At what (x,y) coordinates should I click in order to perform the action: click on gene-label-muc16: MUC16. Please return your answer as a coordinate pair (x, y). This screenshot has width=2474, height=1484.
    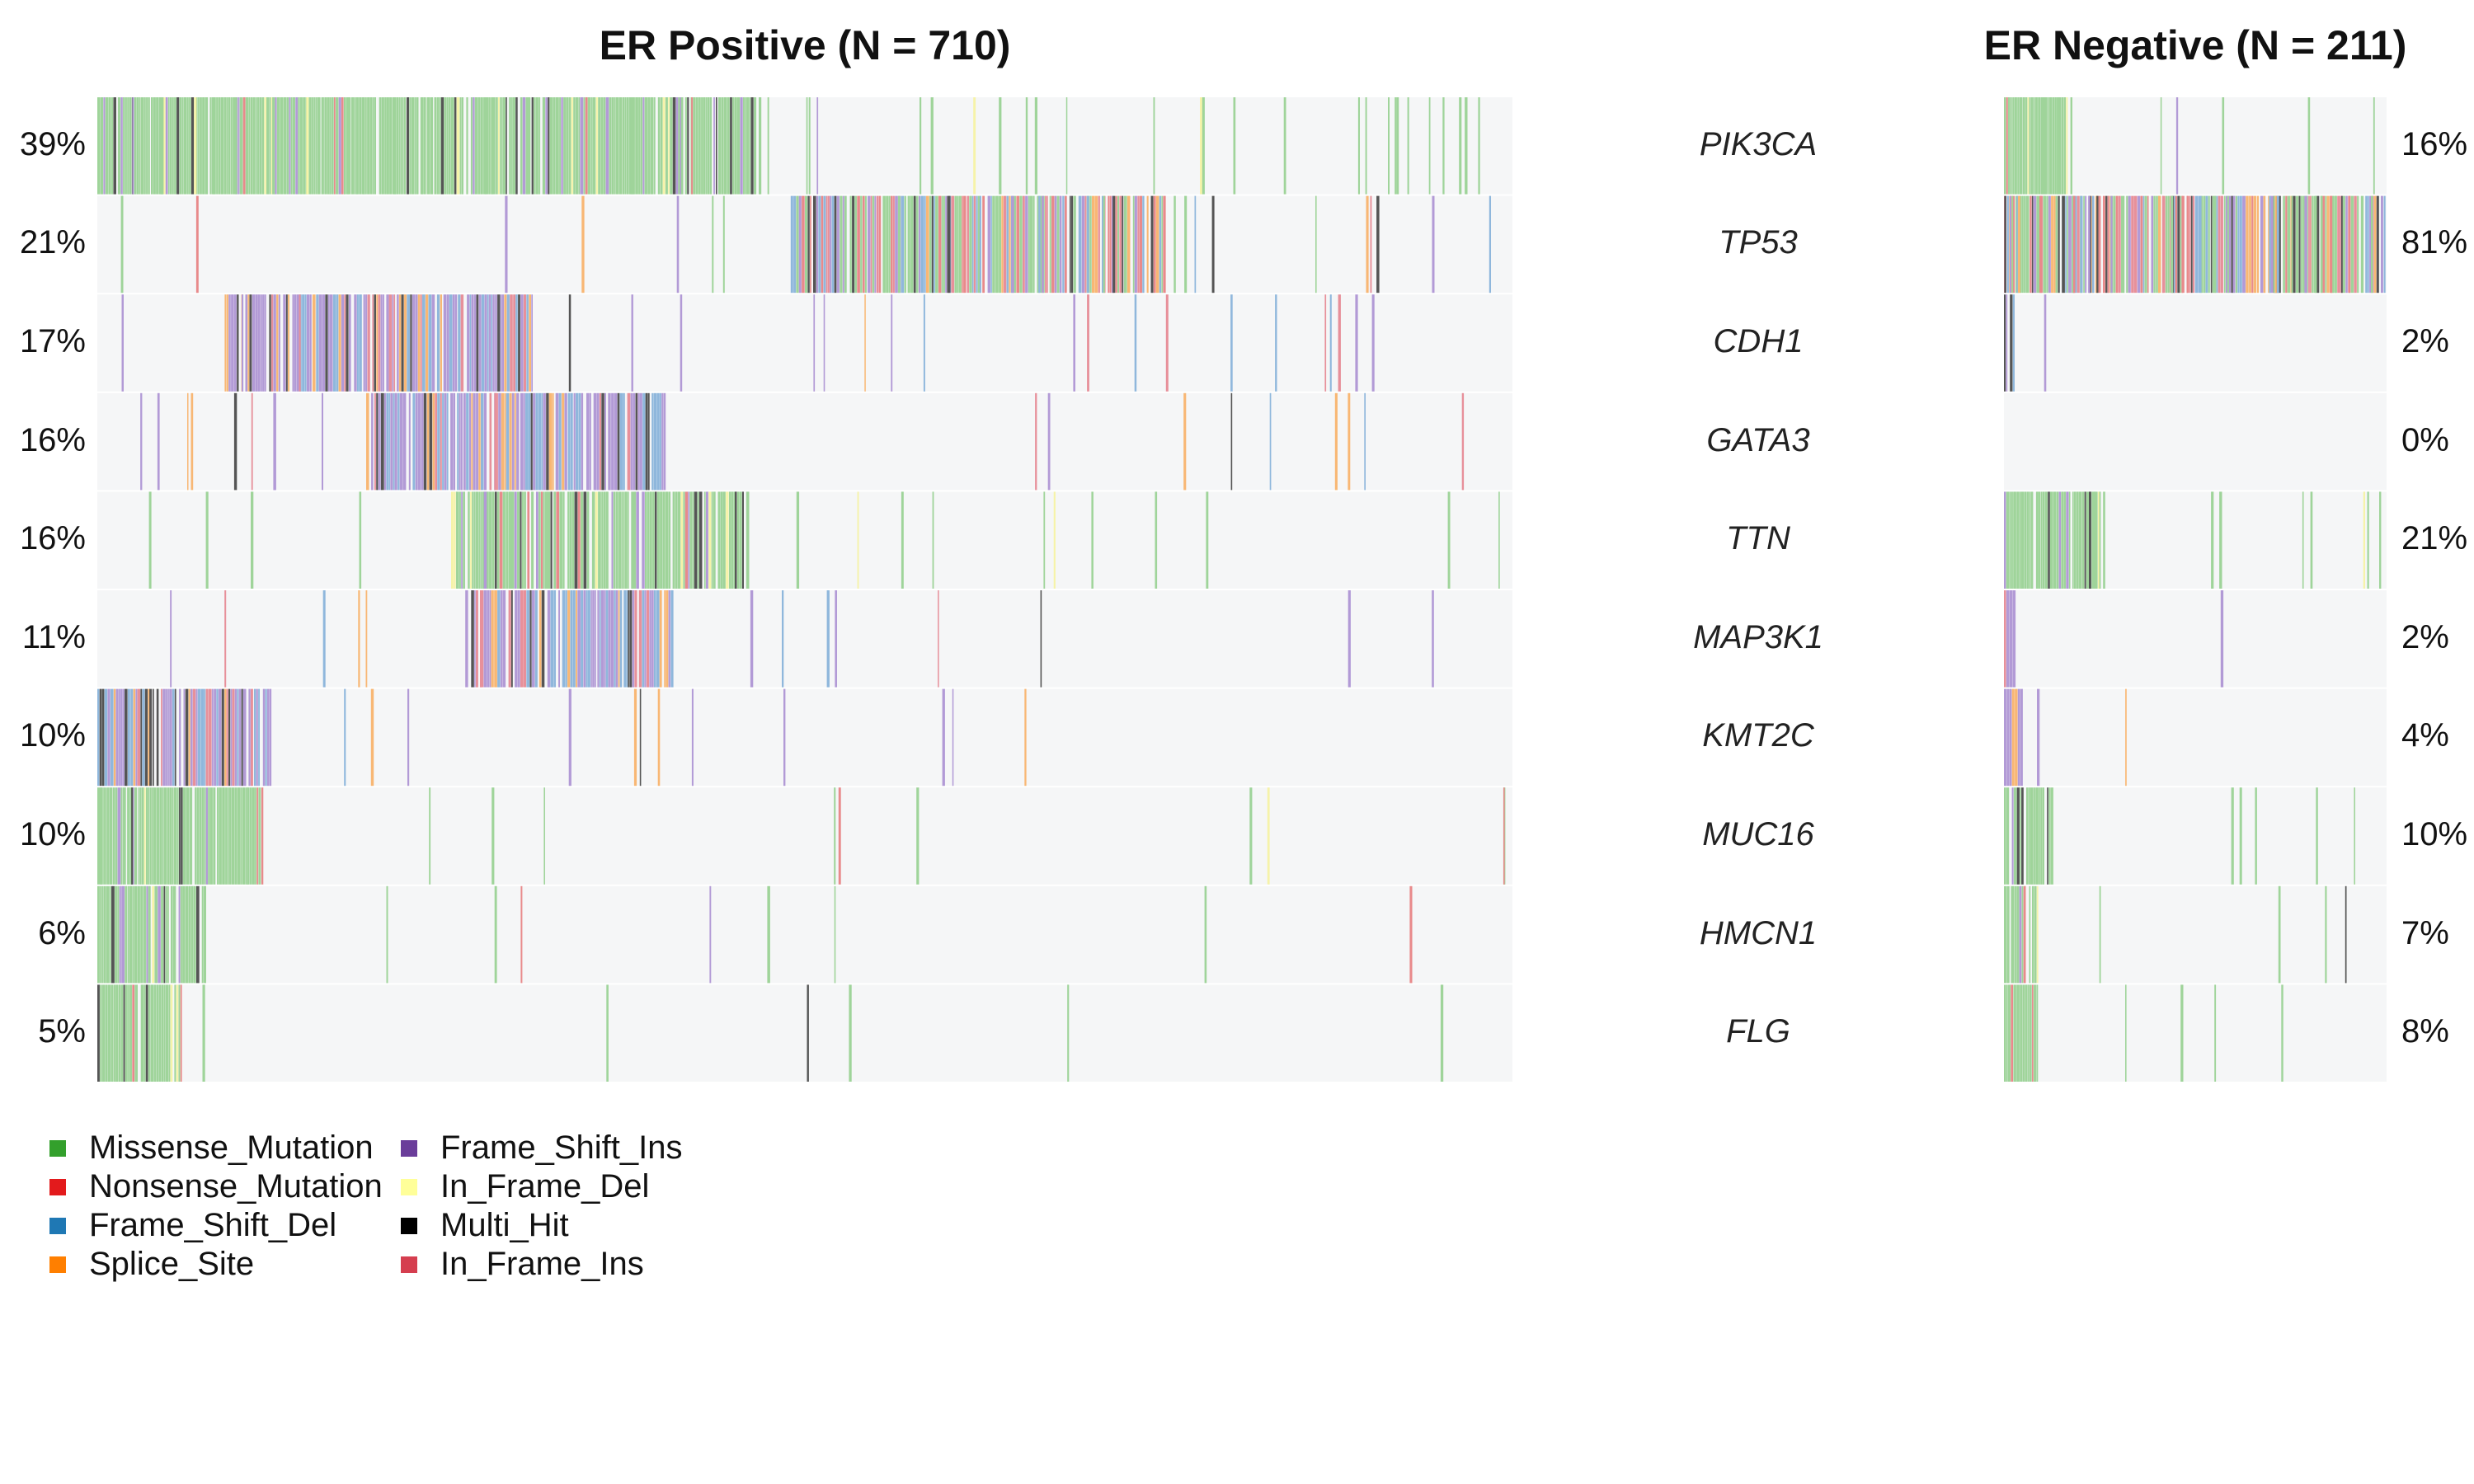
    Looking at the image, I should click on (1758, 834).